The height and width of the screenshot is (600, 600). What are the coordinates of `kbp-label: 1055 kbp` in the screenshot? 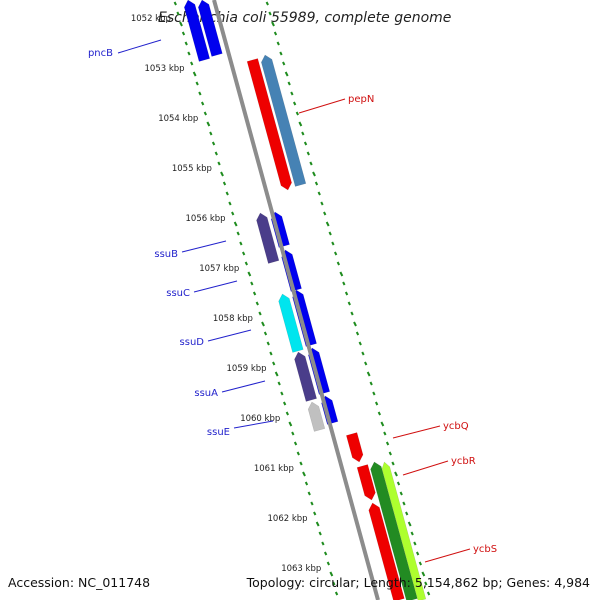 It's located at (192, 169).